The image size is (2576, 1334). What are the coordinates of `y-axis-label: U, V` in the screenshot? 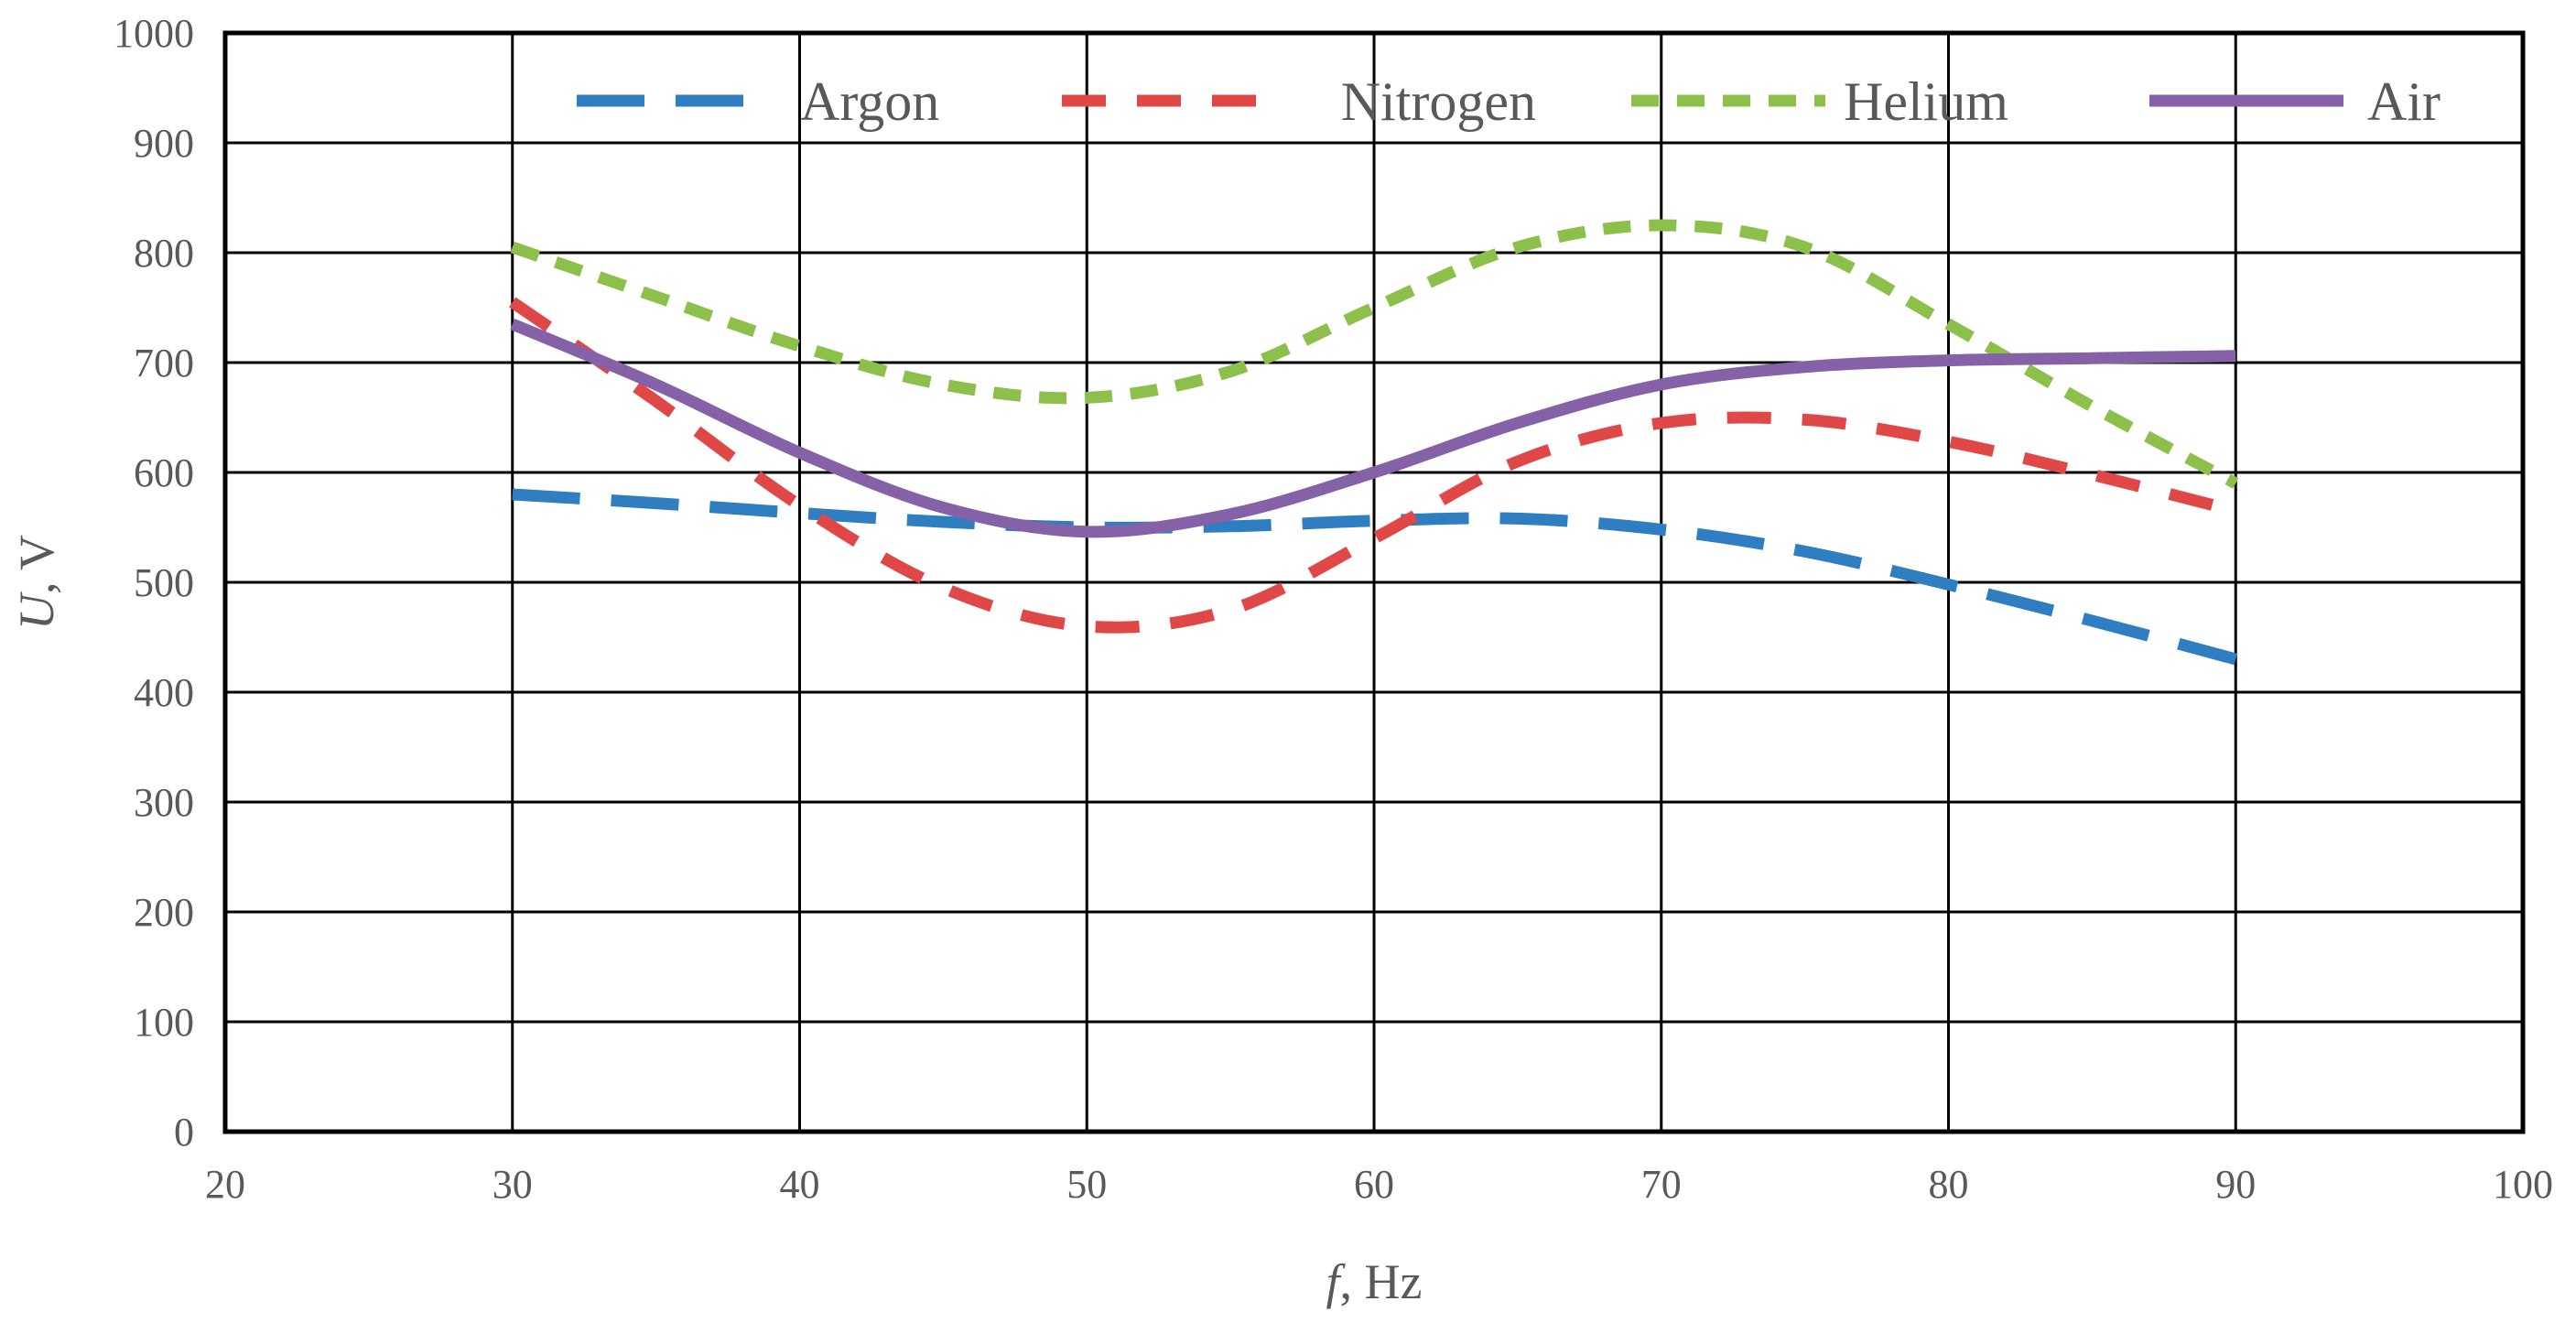 It's located at (37, 582).